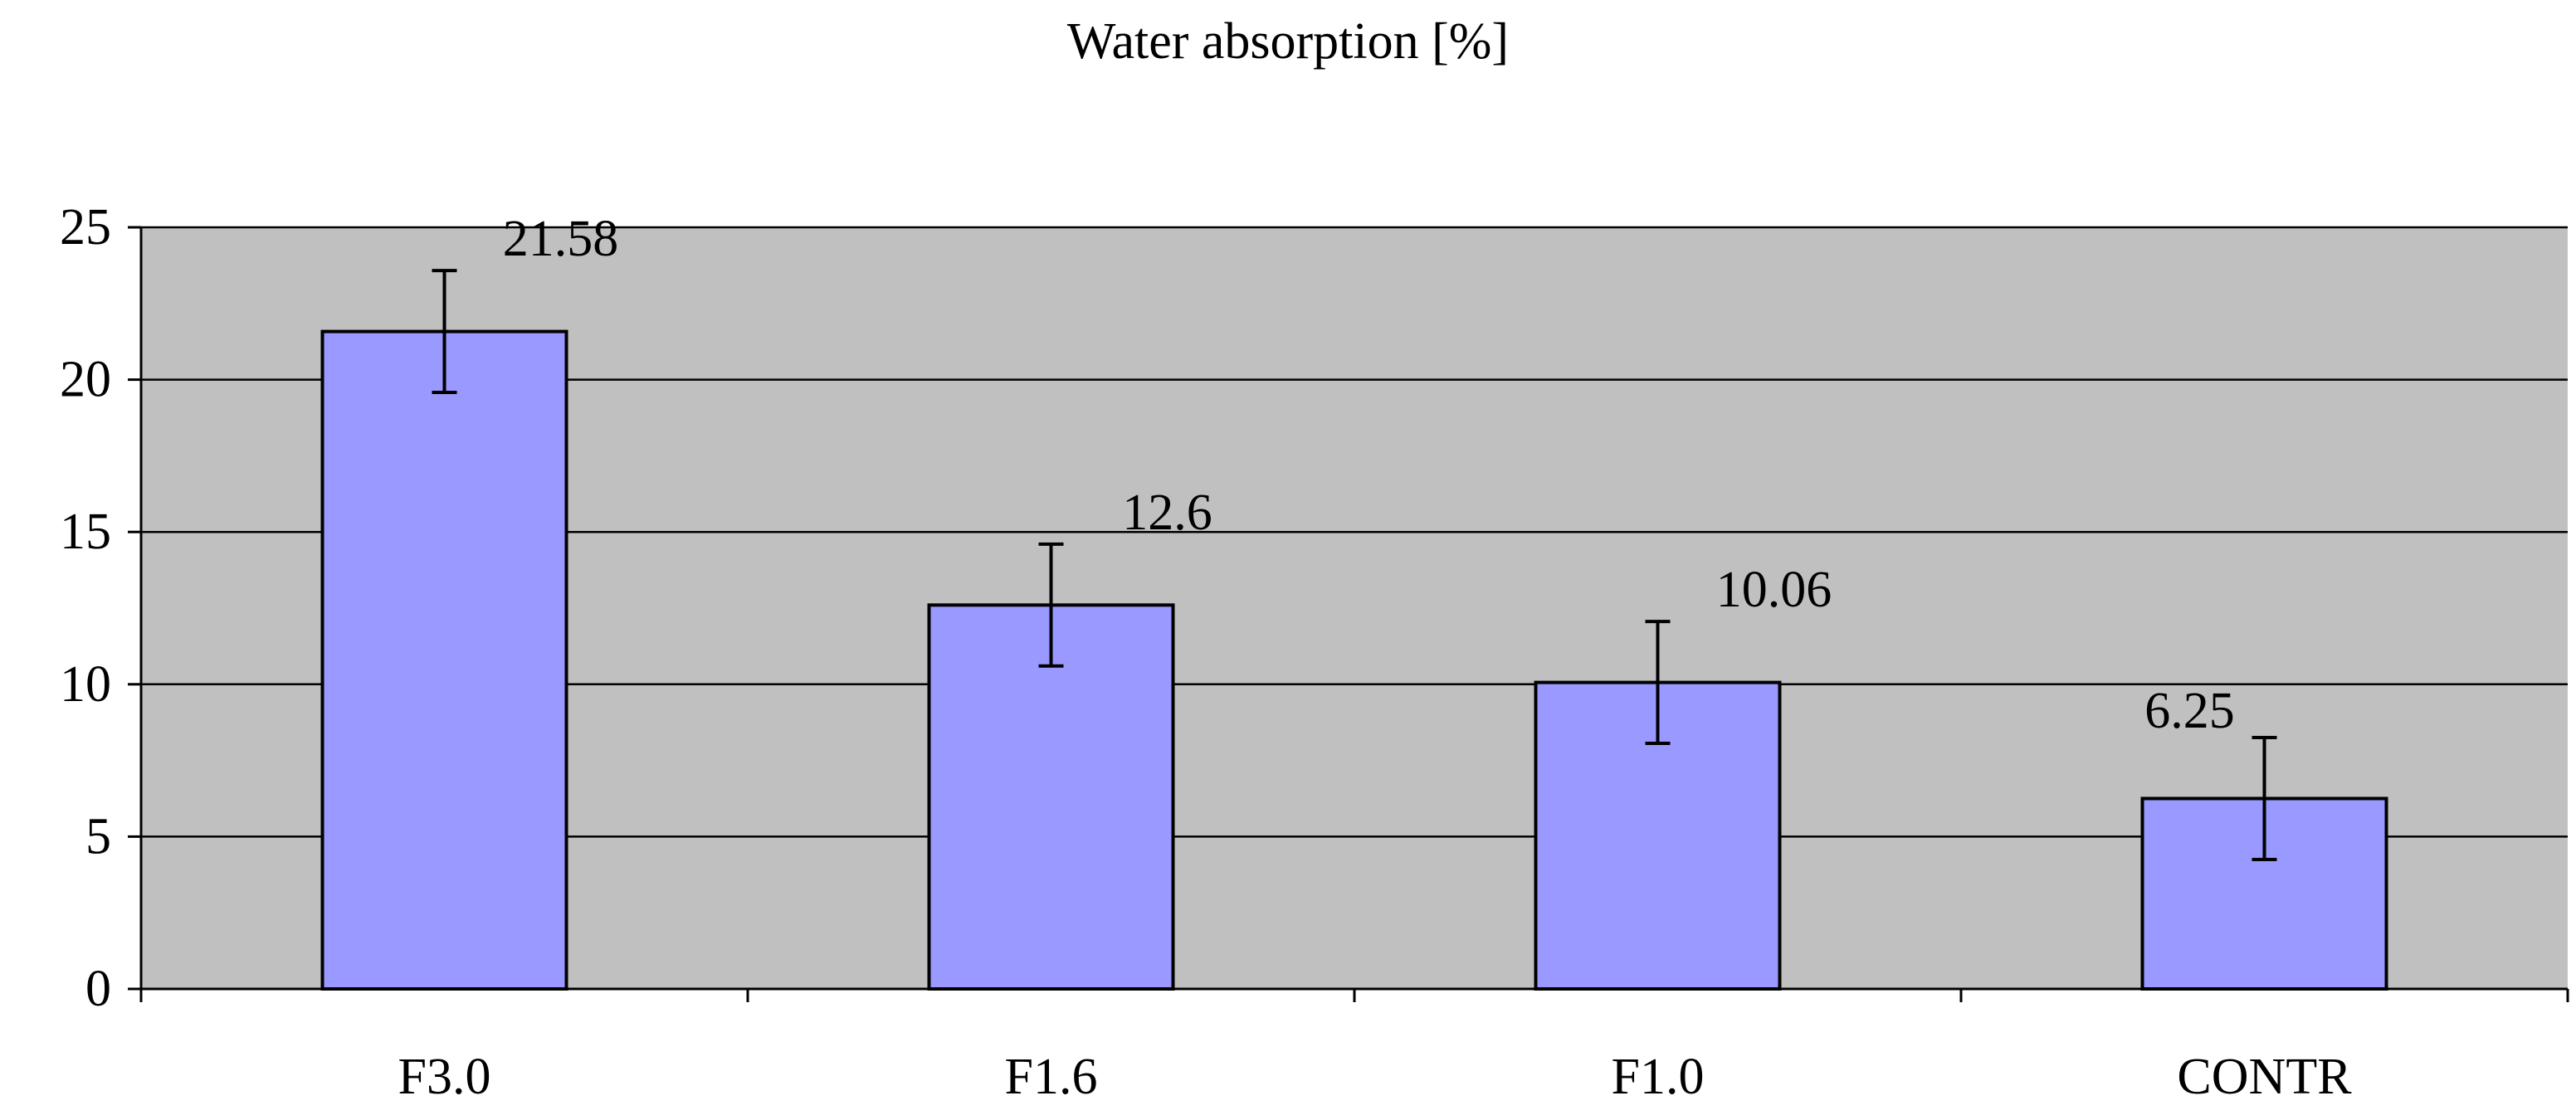  I want to click on y-tick-label: 25, so click(86, 227).